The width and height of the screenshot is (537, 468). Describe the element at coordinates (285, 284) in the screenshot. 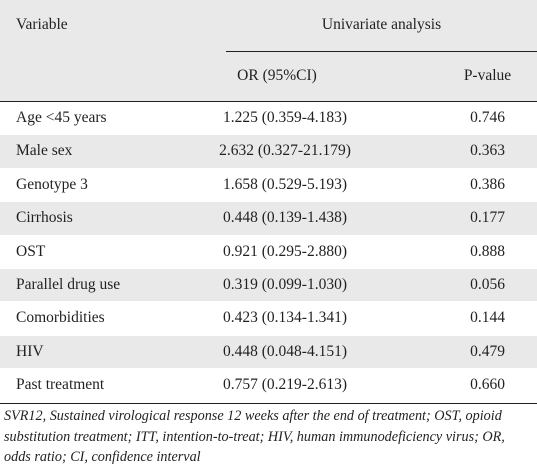

I see `cell-or-ci: 0.319 (0.099-1.030)` at that location.